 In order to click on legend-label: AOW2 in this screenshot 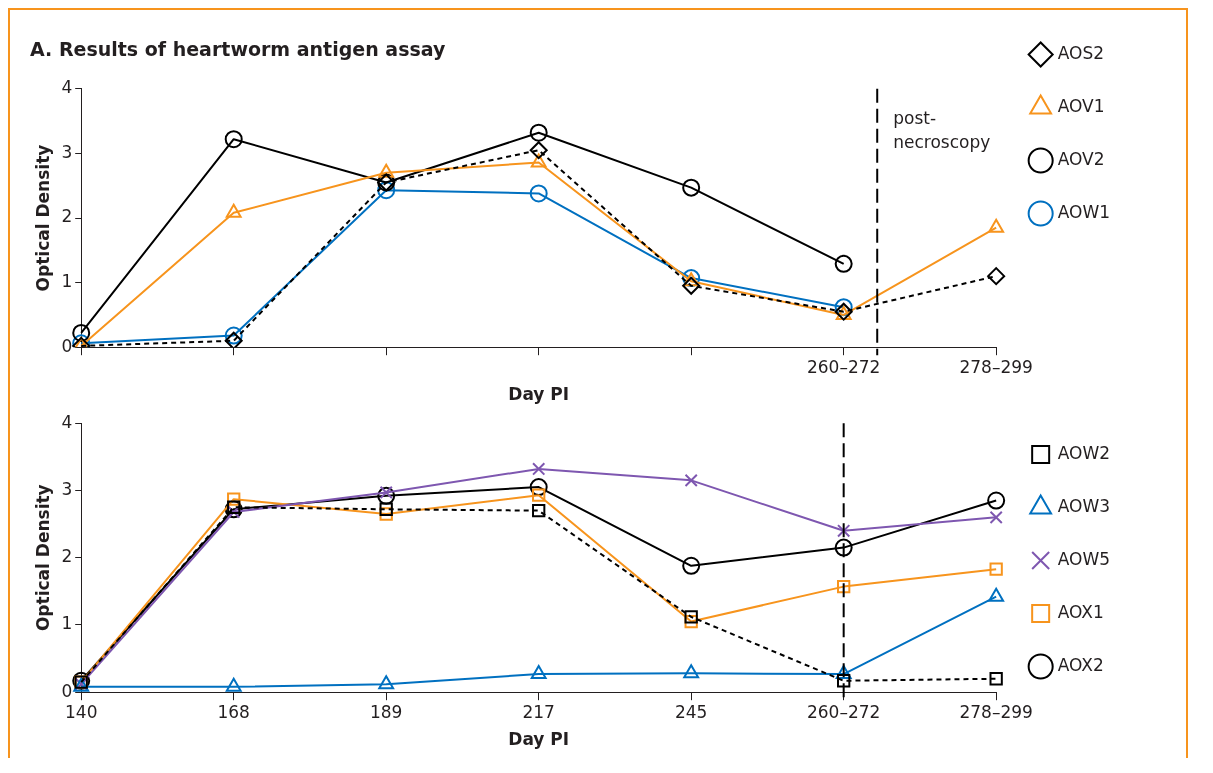, I will do `click(1084, 452)`.